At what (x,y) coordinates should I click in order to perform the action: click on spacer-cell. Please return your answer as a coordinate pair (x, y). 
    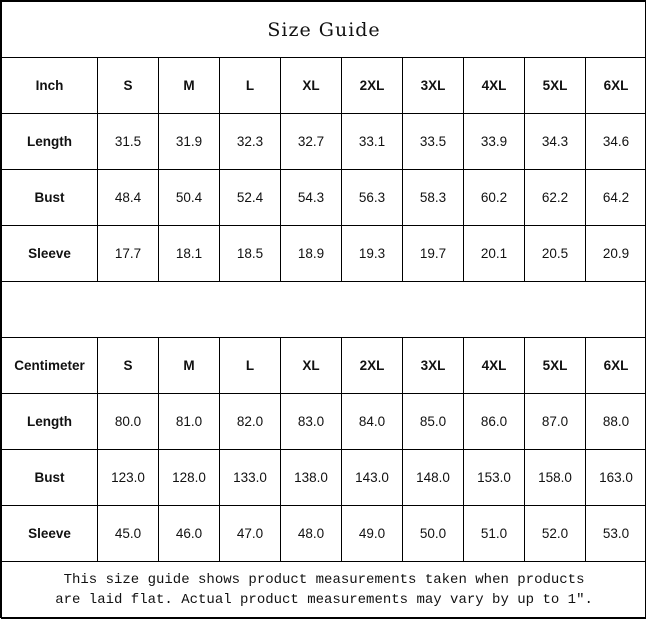
    Looking at the image, I should click on (324, 310).